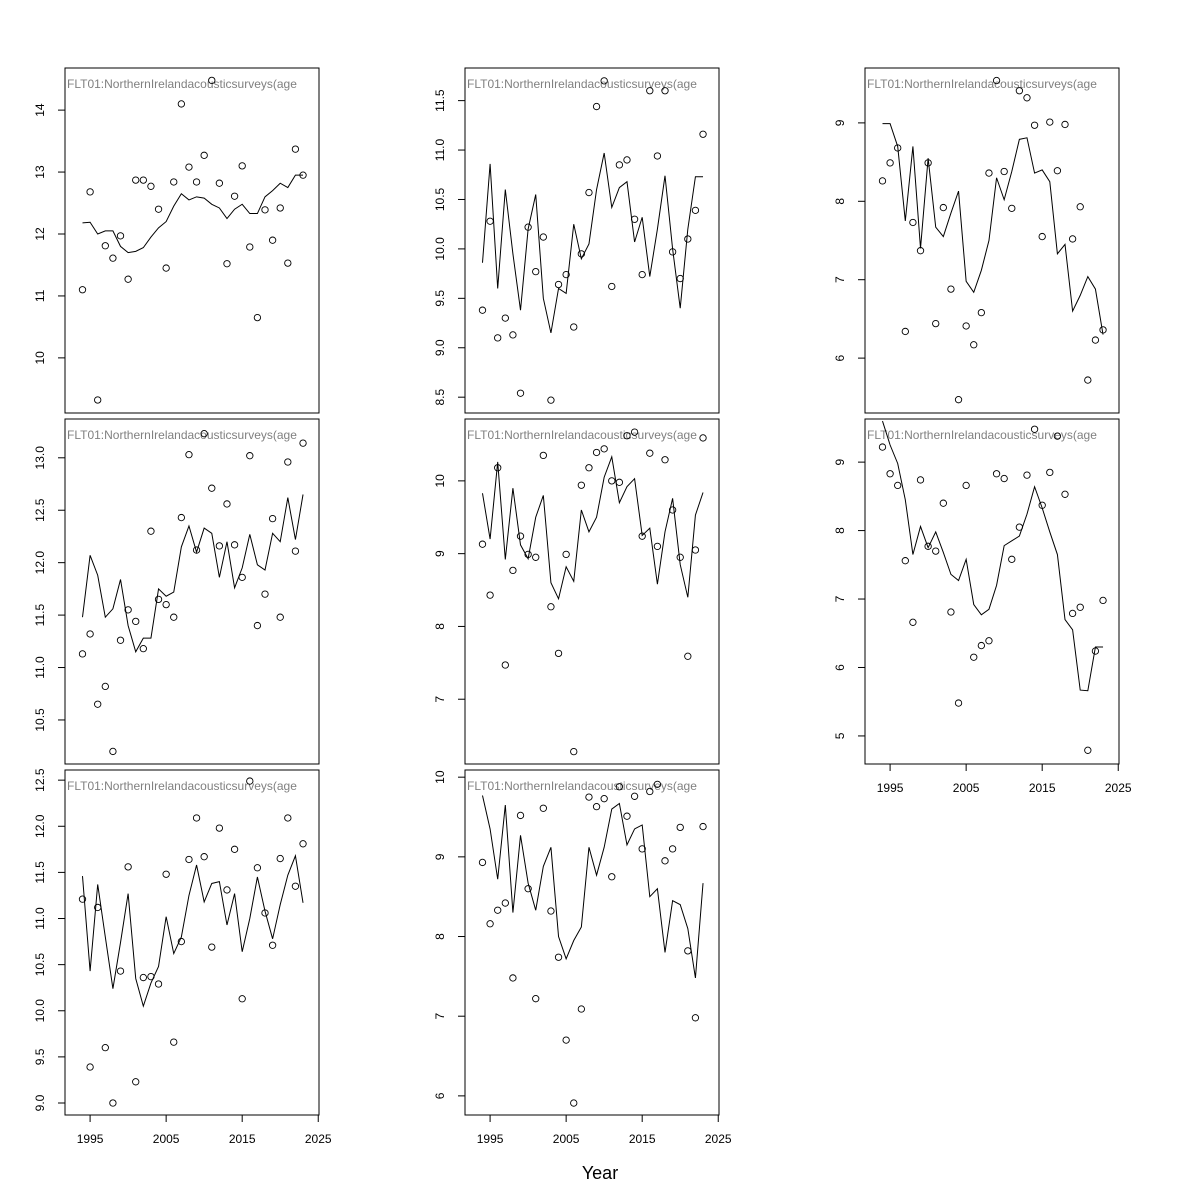 The image size is (1200, 1200). Describe the element at coordinates (966, 788) in the screenshot. I see `x-tick-label: 2005` at that location.